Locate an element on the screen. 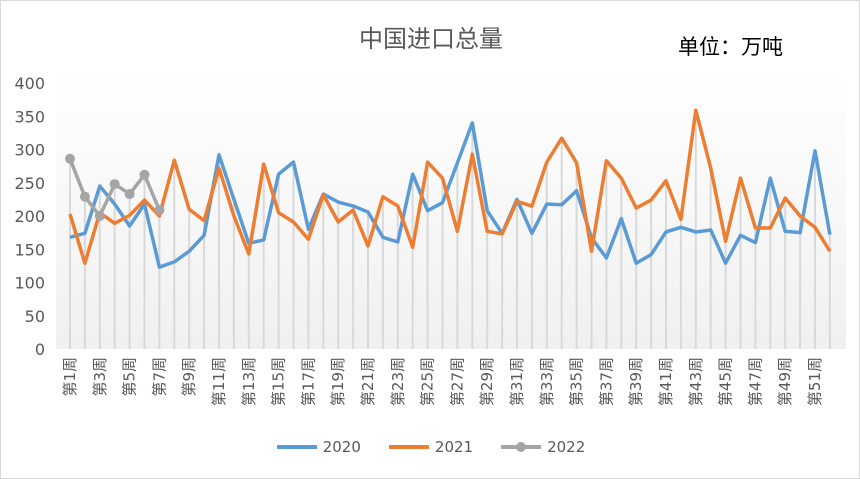  x-tick-label: 第5周 is located at coordinates (130, 377).